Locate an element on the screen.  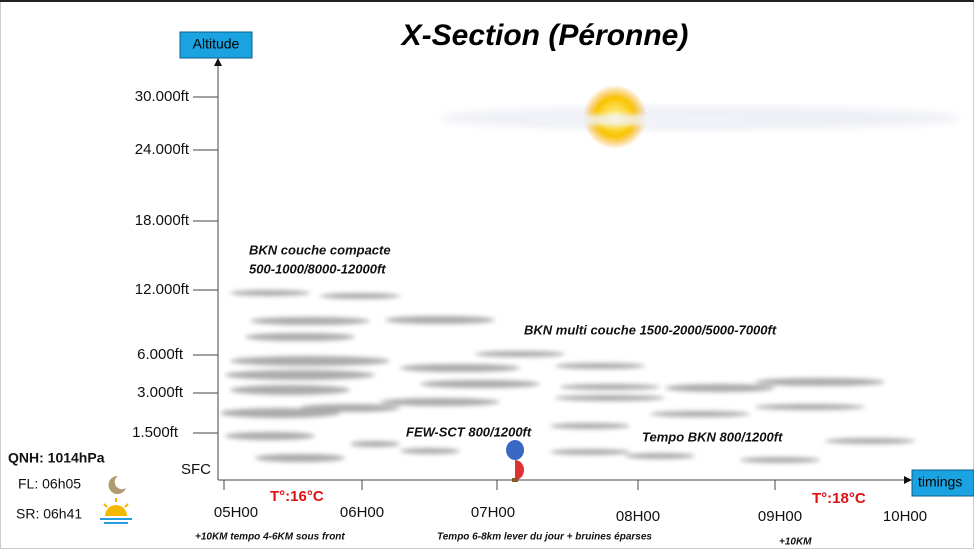
title: X-Section (Péronne) is located at coordinates (544, 35).